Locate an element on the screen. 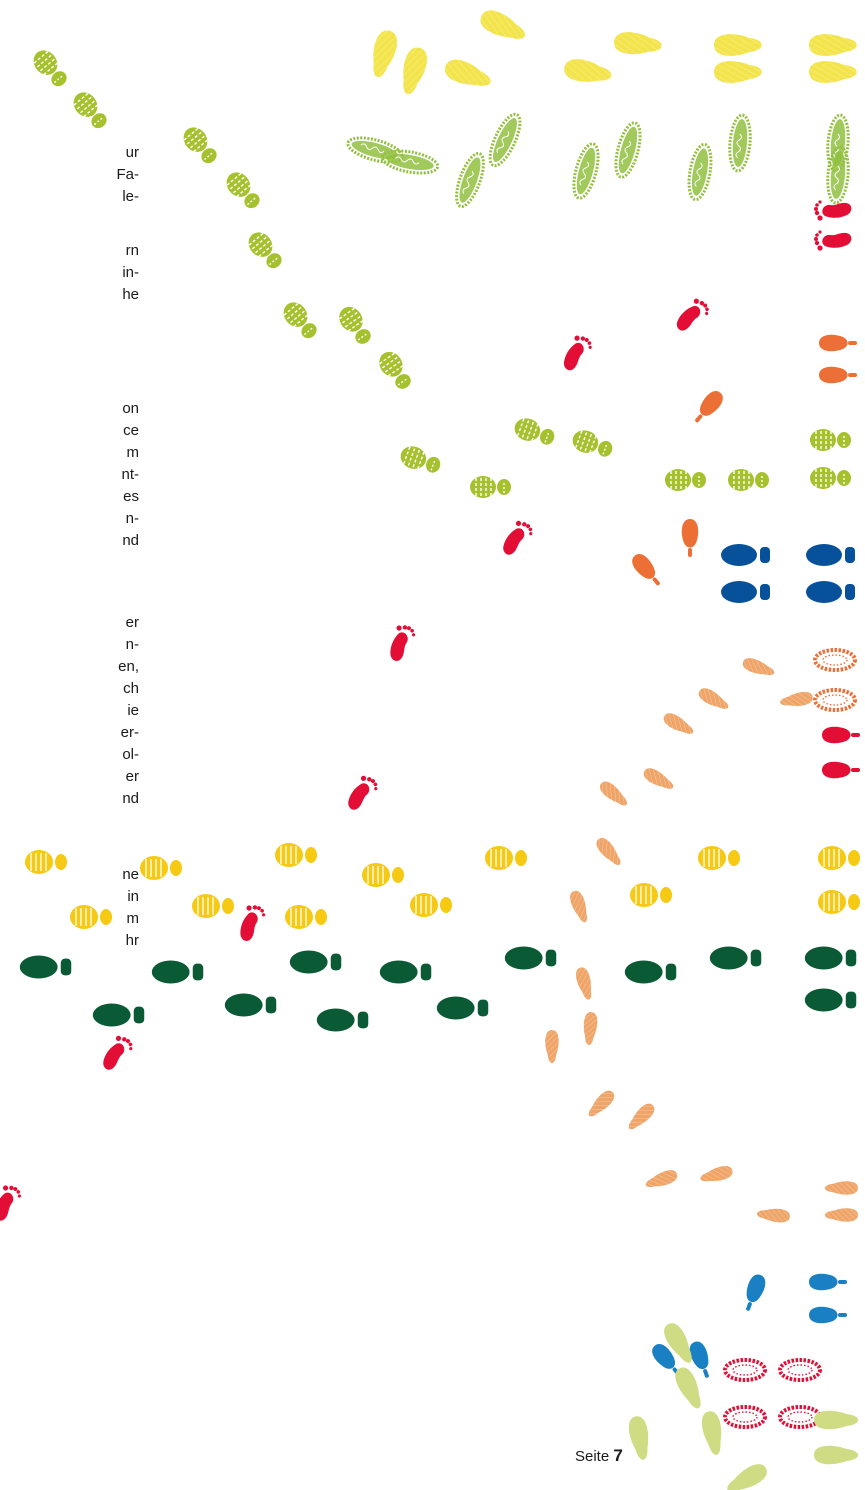  line-fragment: nt- is located at coordinates (130, 474).